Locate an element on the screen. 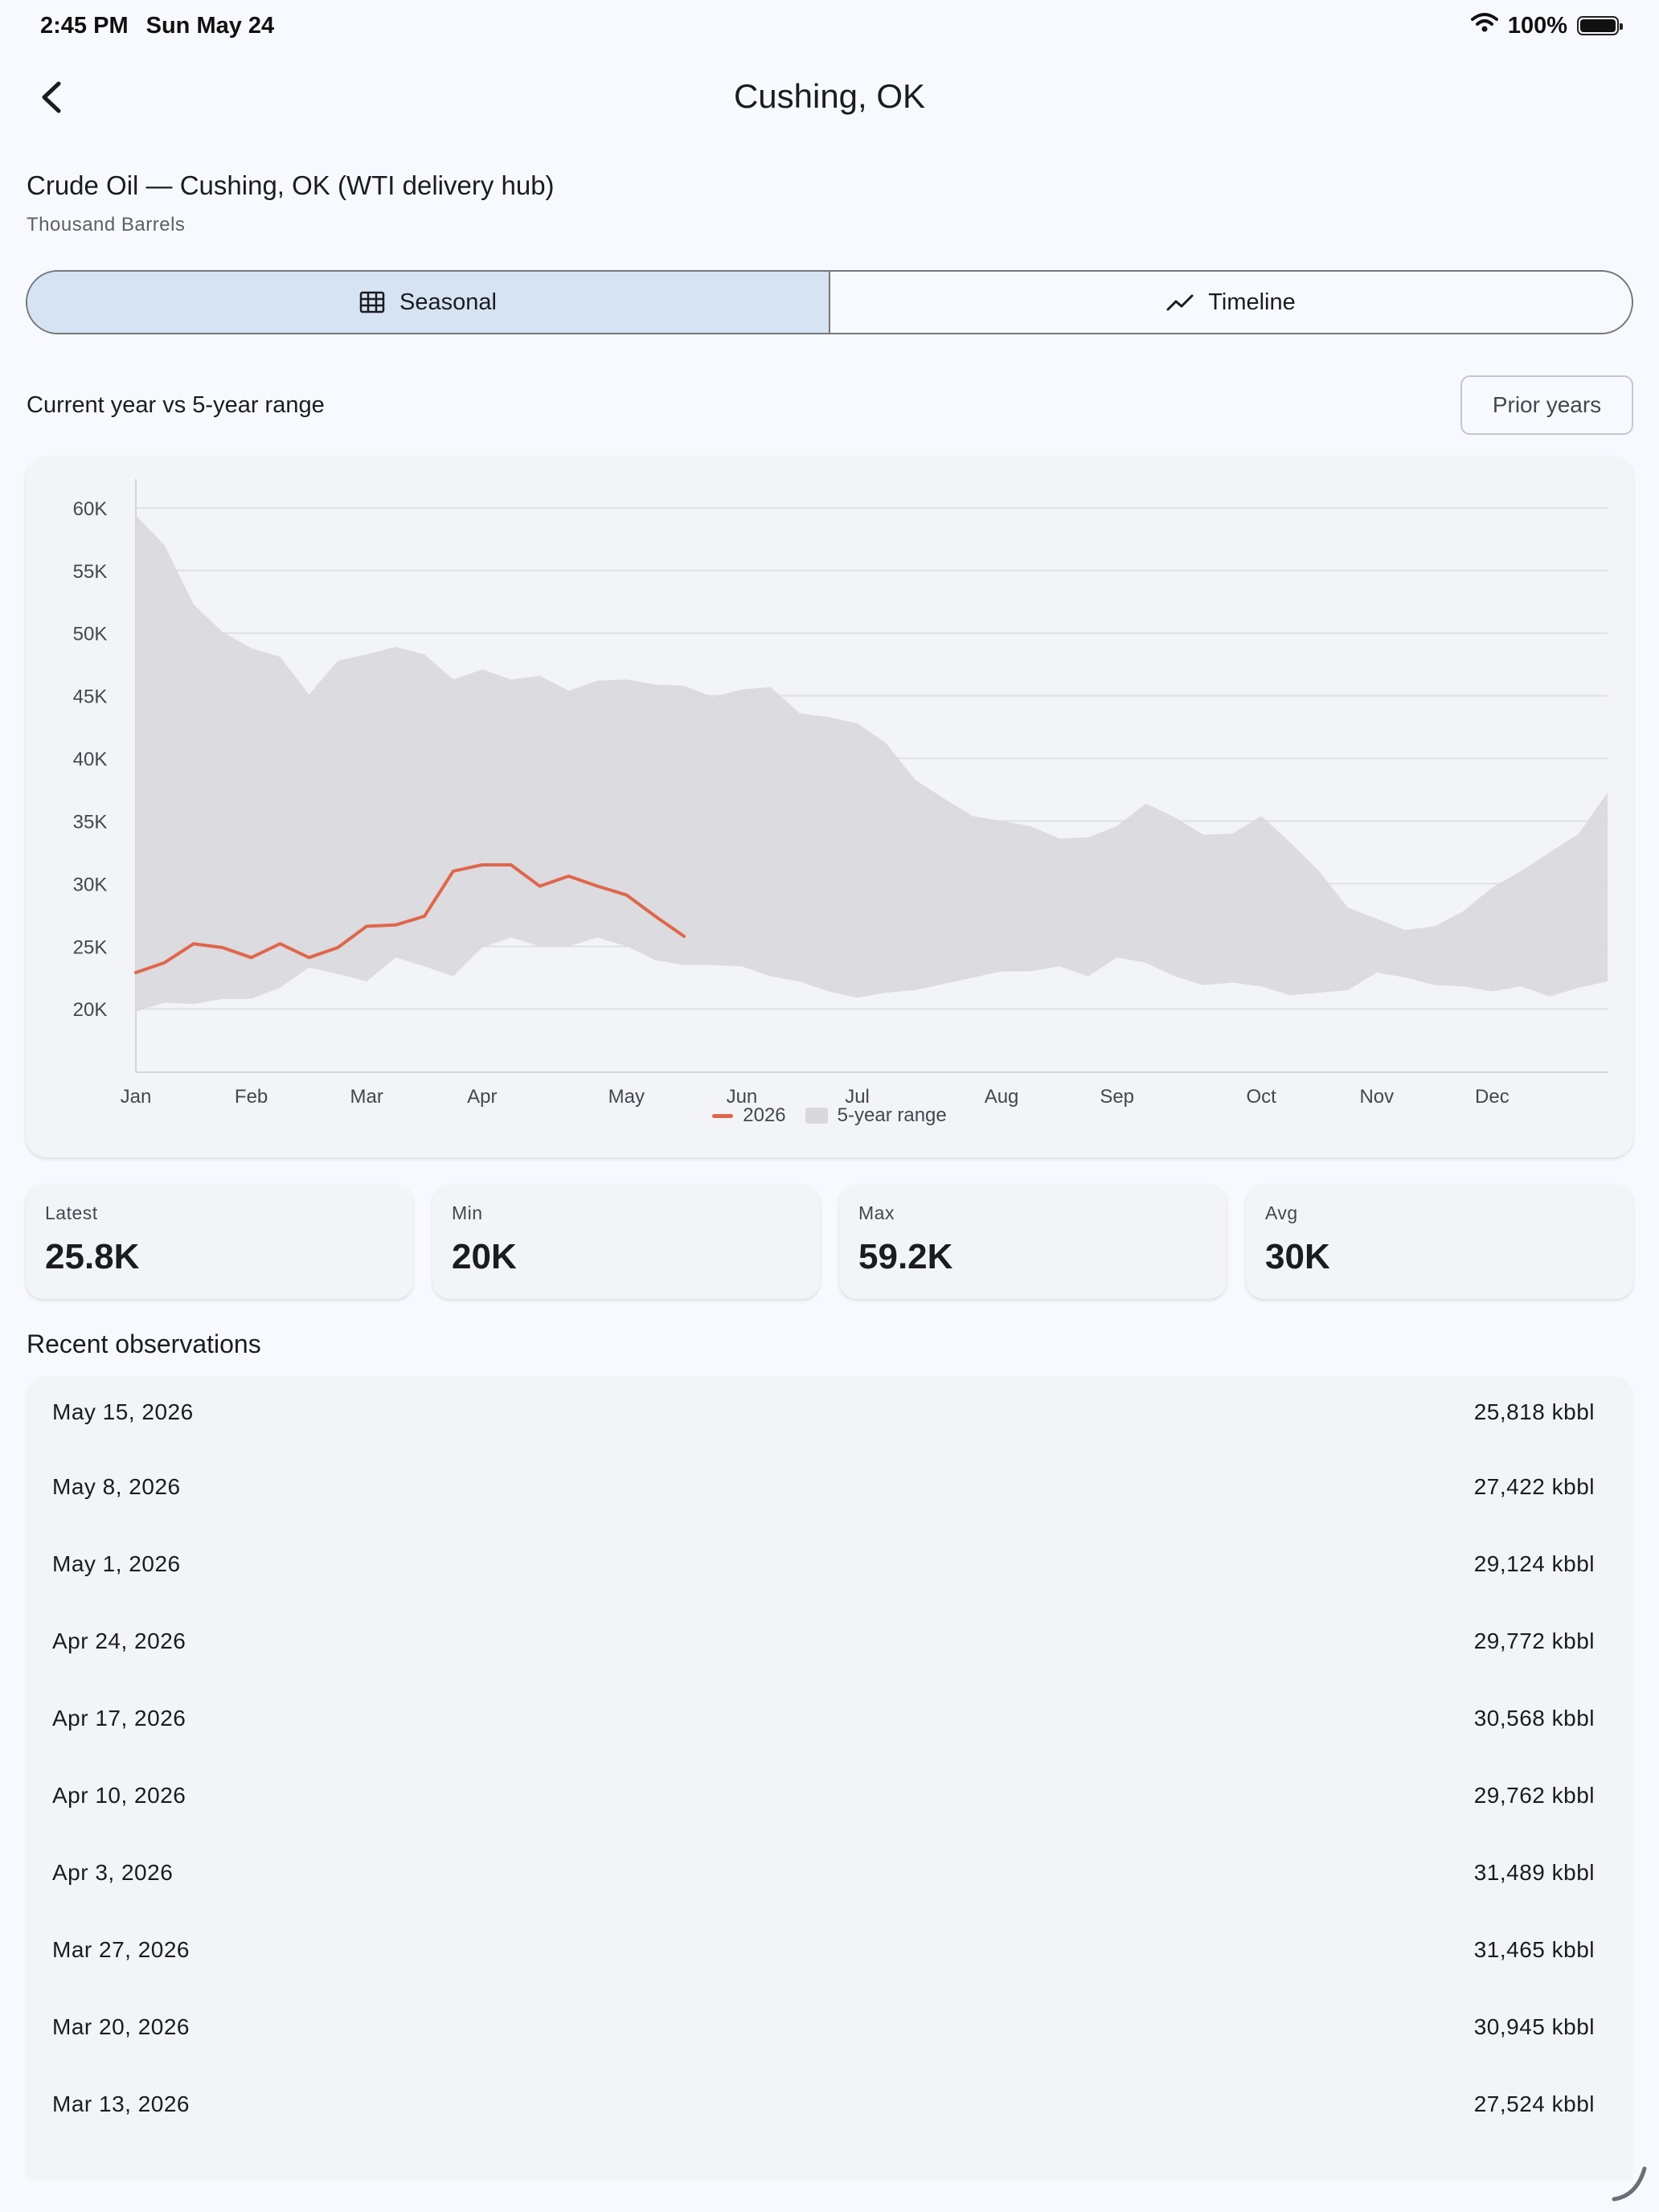 The image size is (1659, 2212). battery-percent: 100% is located at coordinates (1537, 25).